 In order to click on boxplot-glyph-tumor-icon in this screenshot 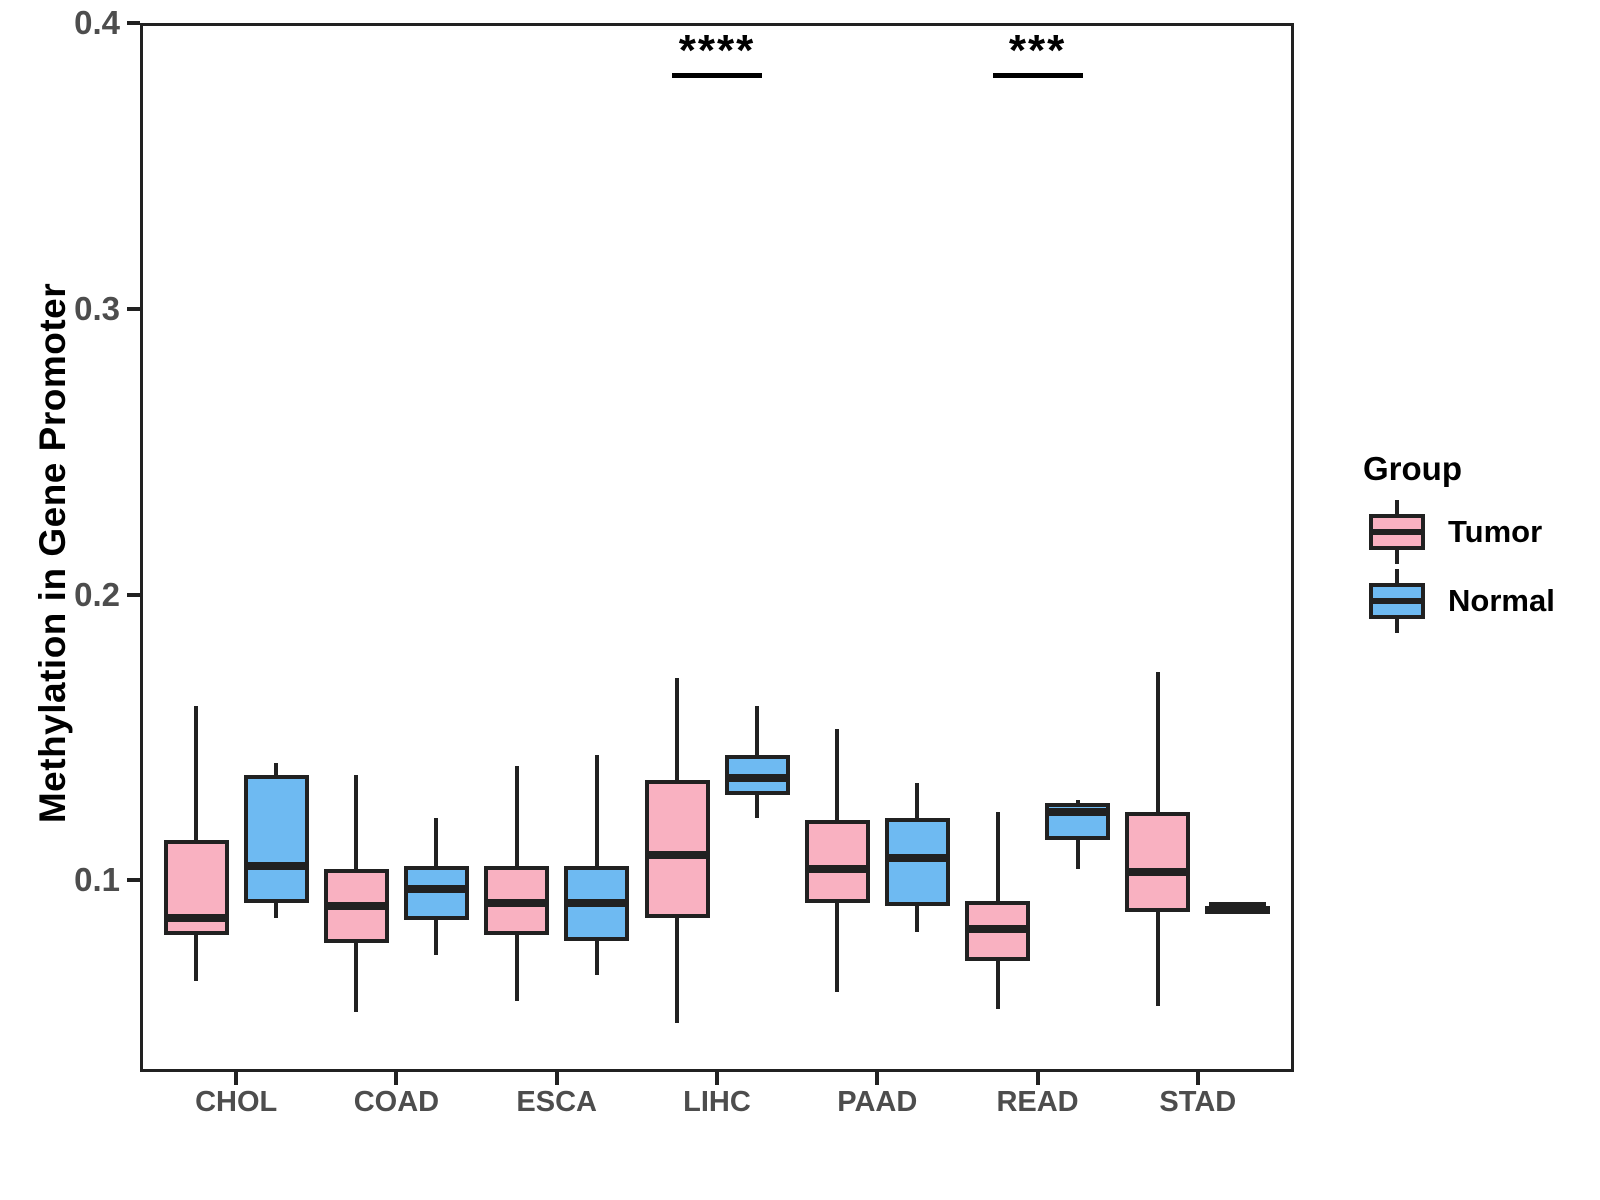, I will do `click(1397, 532)`.